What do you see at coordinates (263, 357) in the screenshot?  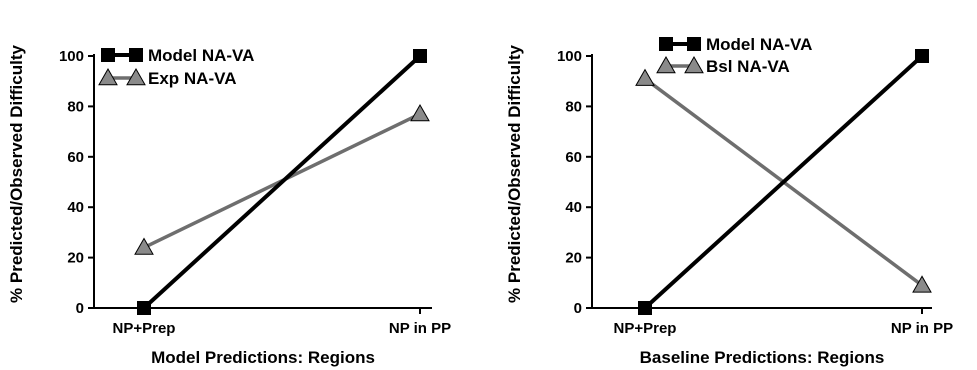 I see `x-axis-title: Model Predictions: Regions` at bounding box center [263, 357].